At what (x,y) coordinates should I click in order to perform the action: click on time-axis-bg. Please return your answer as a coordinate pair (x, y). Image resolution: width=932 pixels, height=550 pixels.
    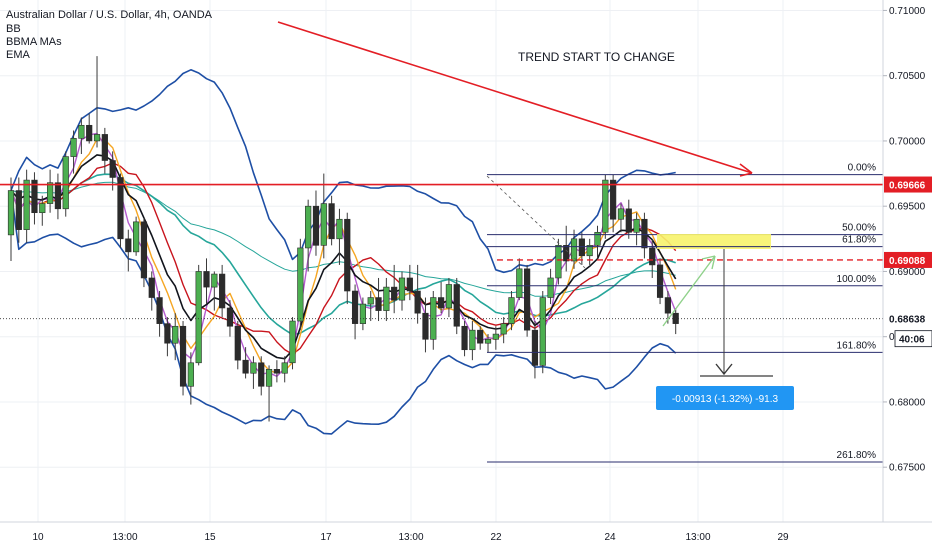
    Looking at the image, I should click on (466, 536).